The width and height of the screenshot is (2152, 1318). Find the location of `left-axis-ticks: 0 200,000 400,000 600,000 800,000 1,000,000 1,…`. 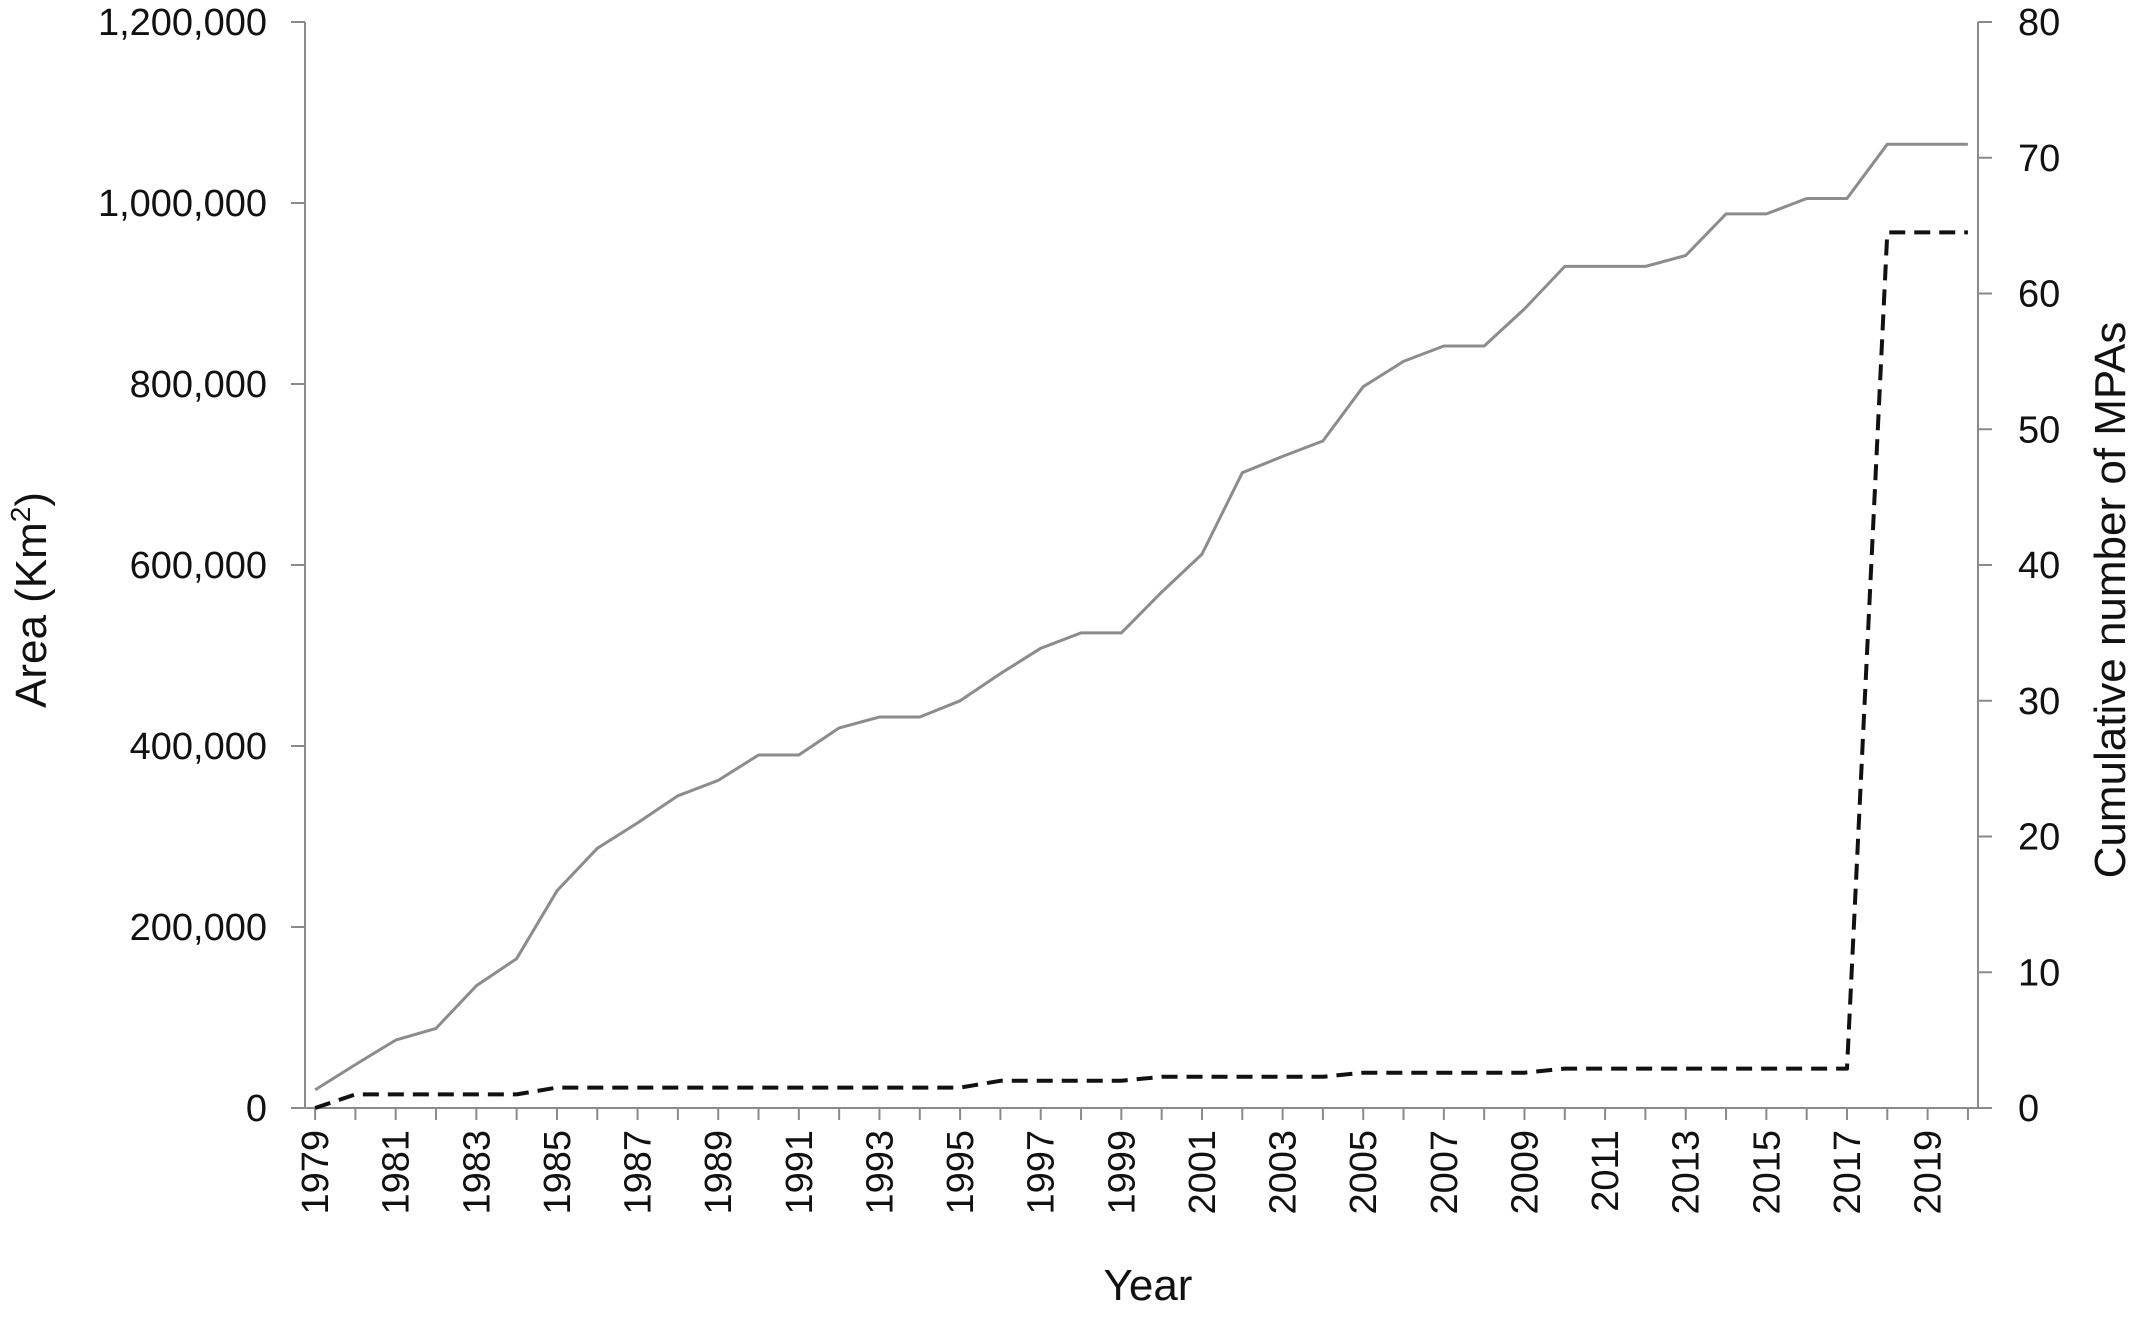

left-axis-ticks: 0 200,000 400,000 600,000 800,000 1,000,000 1,… is located at coordinates (201, 566).